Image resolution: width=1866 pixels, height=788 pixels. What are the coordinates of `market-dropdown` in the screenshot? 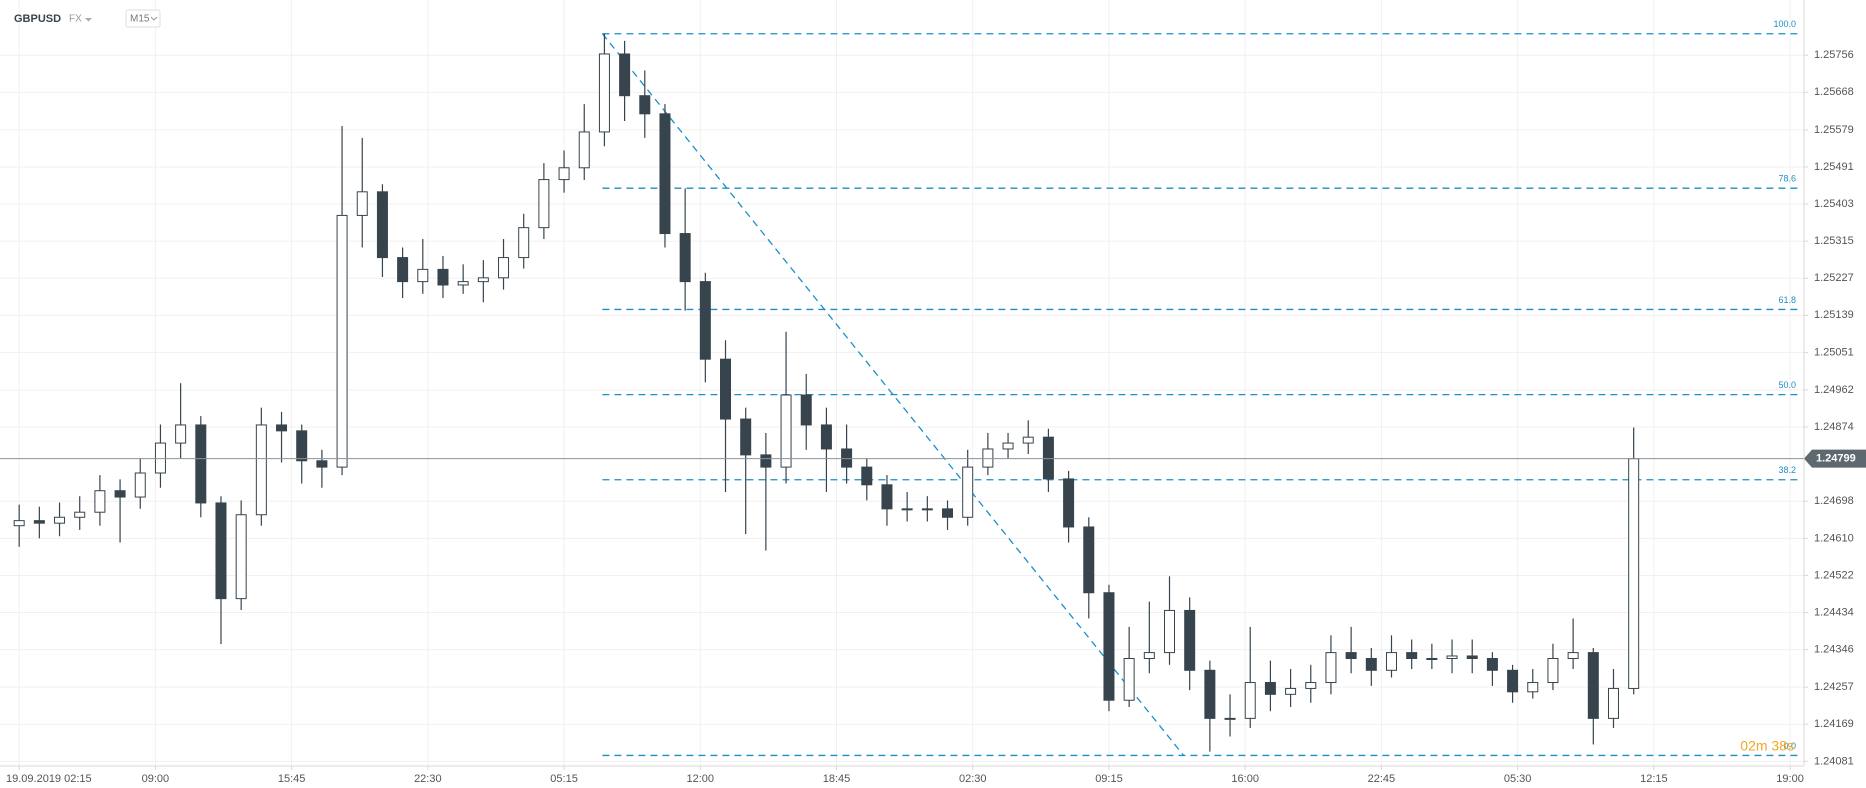 It's located at (88, 20).